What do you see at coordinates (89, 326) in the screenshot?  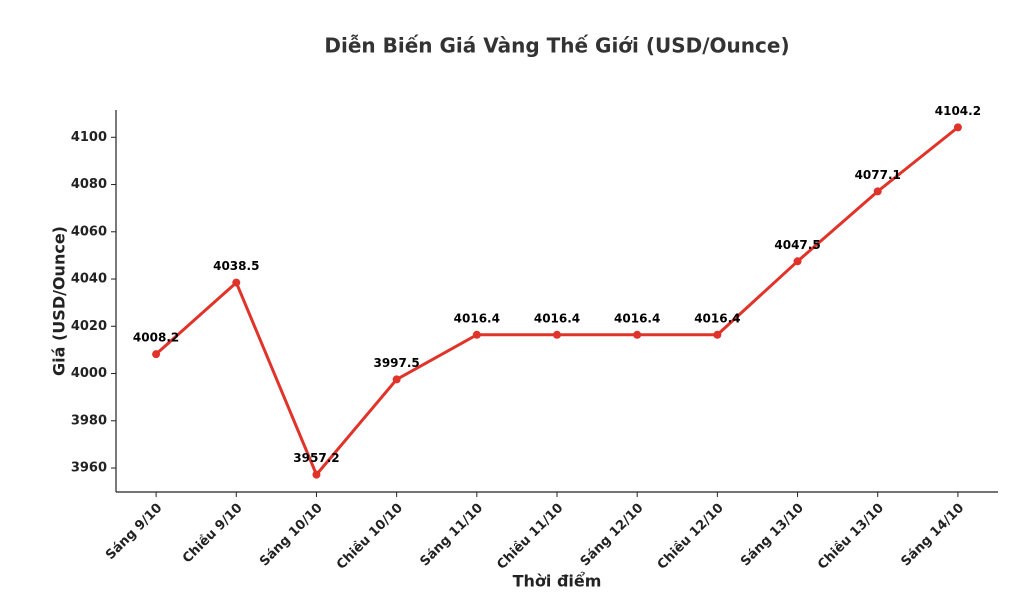 I see `y-tick-label: 4020` at bounding box center [89, 326].